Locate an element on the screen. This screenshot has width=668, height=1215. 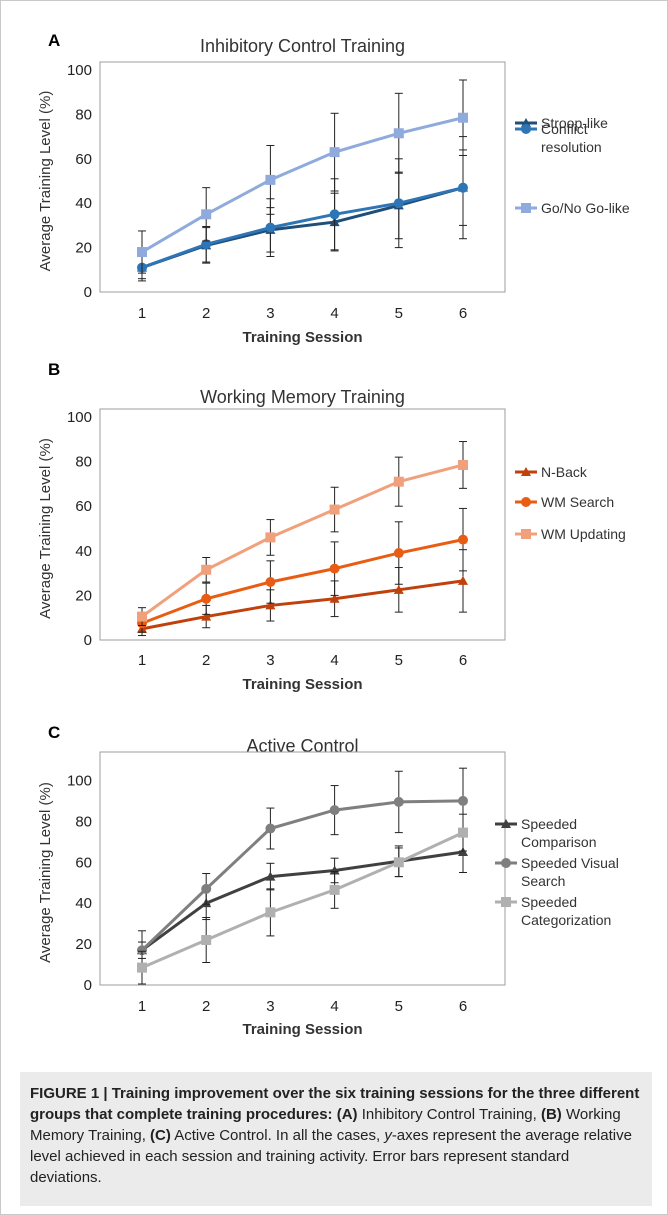
legend-label: WM Search is located at coordinates (577, 502).